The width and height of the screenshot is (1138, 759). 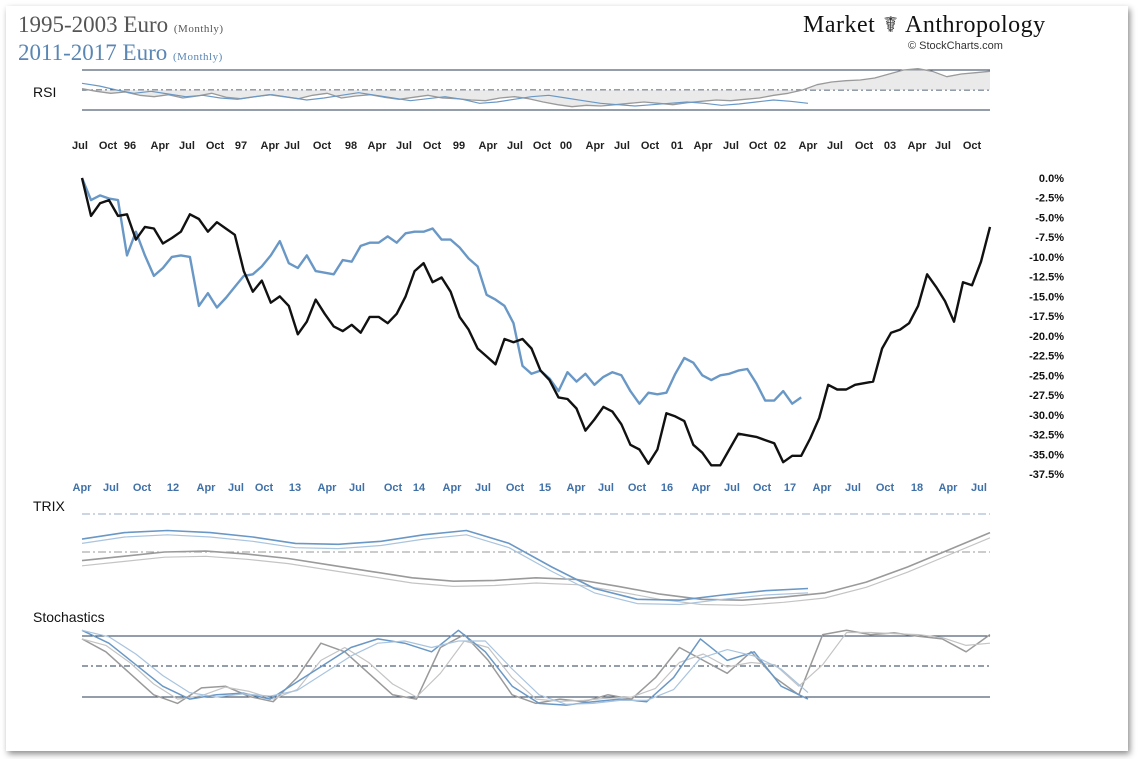 What do you see at coordinates (1046, 376) in the screenshot?
I see `y-axis-tick-label: -25.0%` at bounding box center [1046, 376].